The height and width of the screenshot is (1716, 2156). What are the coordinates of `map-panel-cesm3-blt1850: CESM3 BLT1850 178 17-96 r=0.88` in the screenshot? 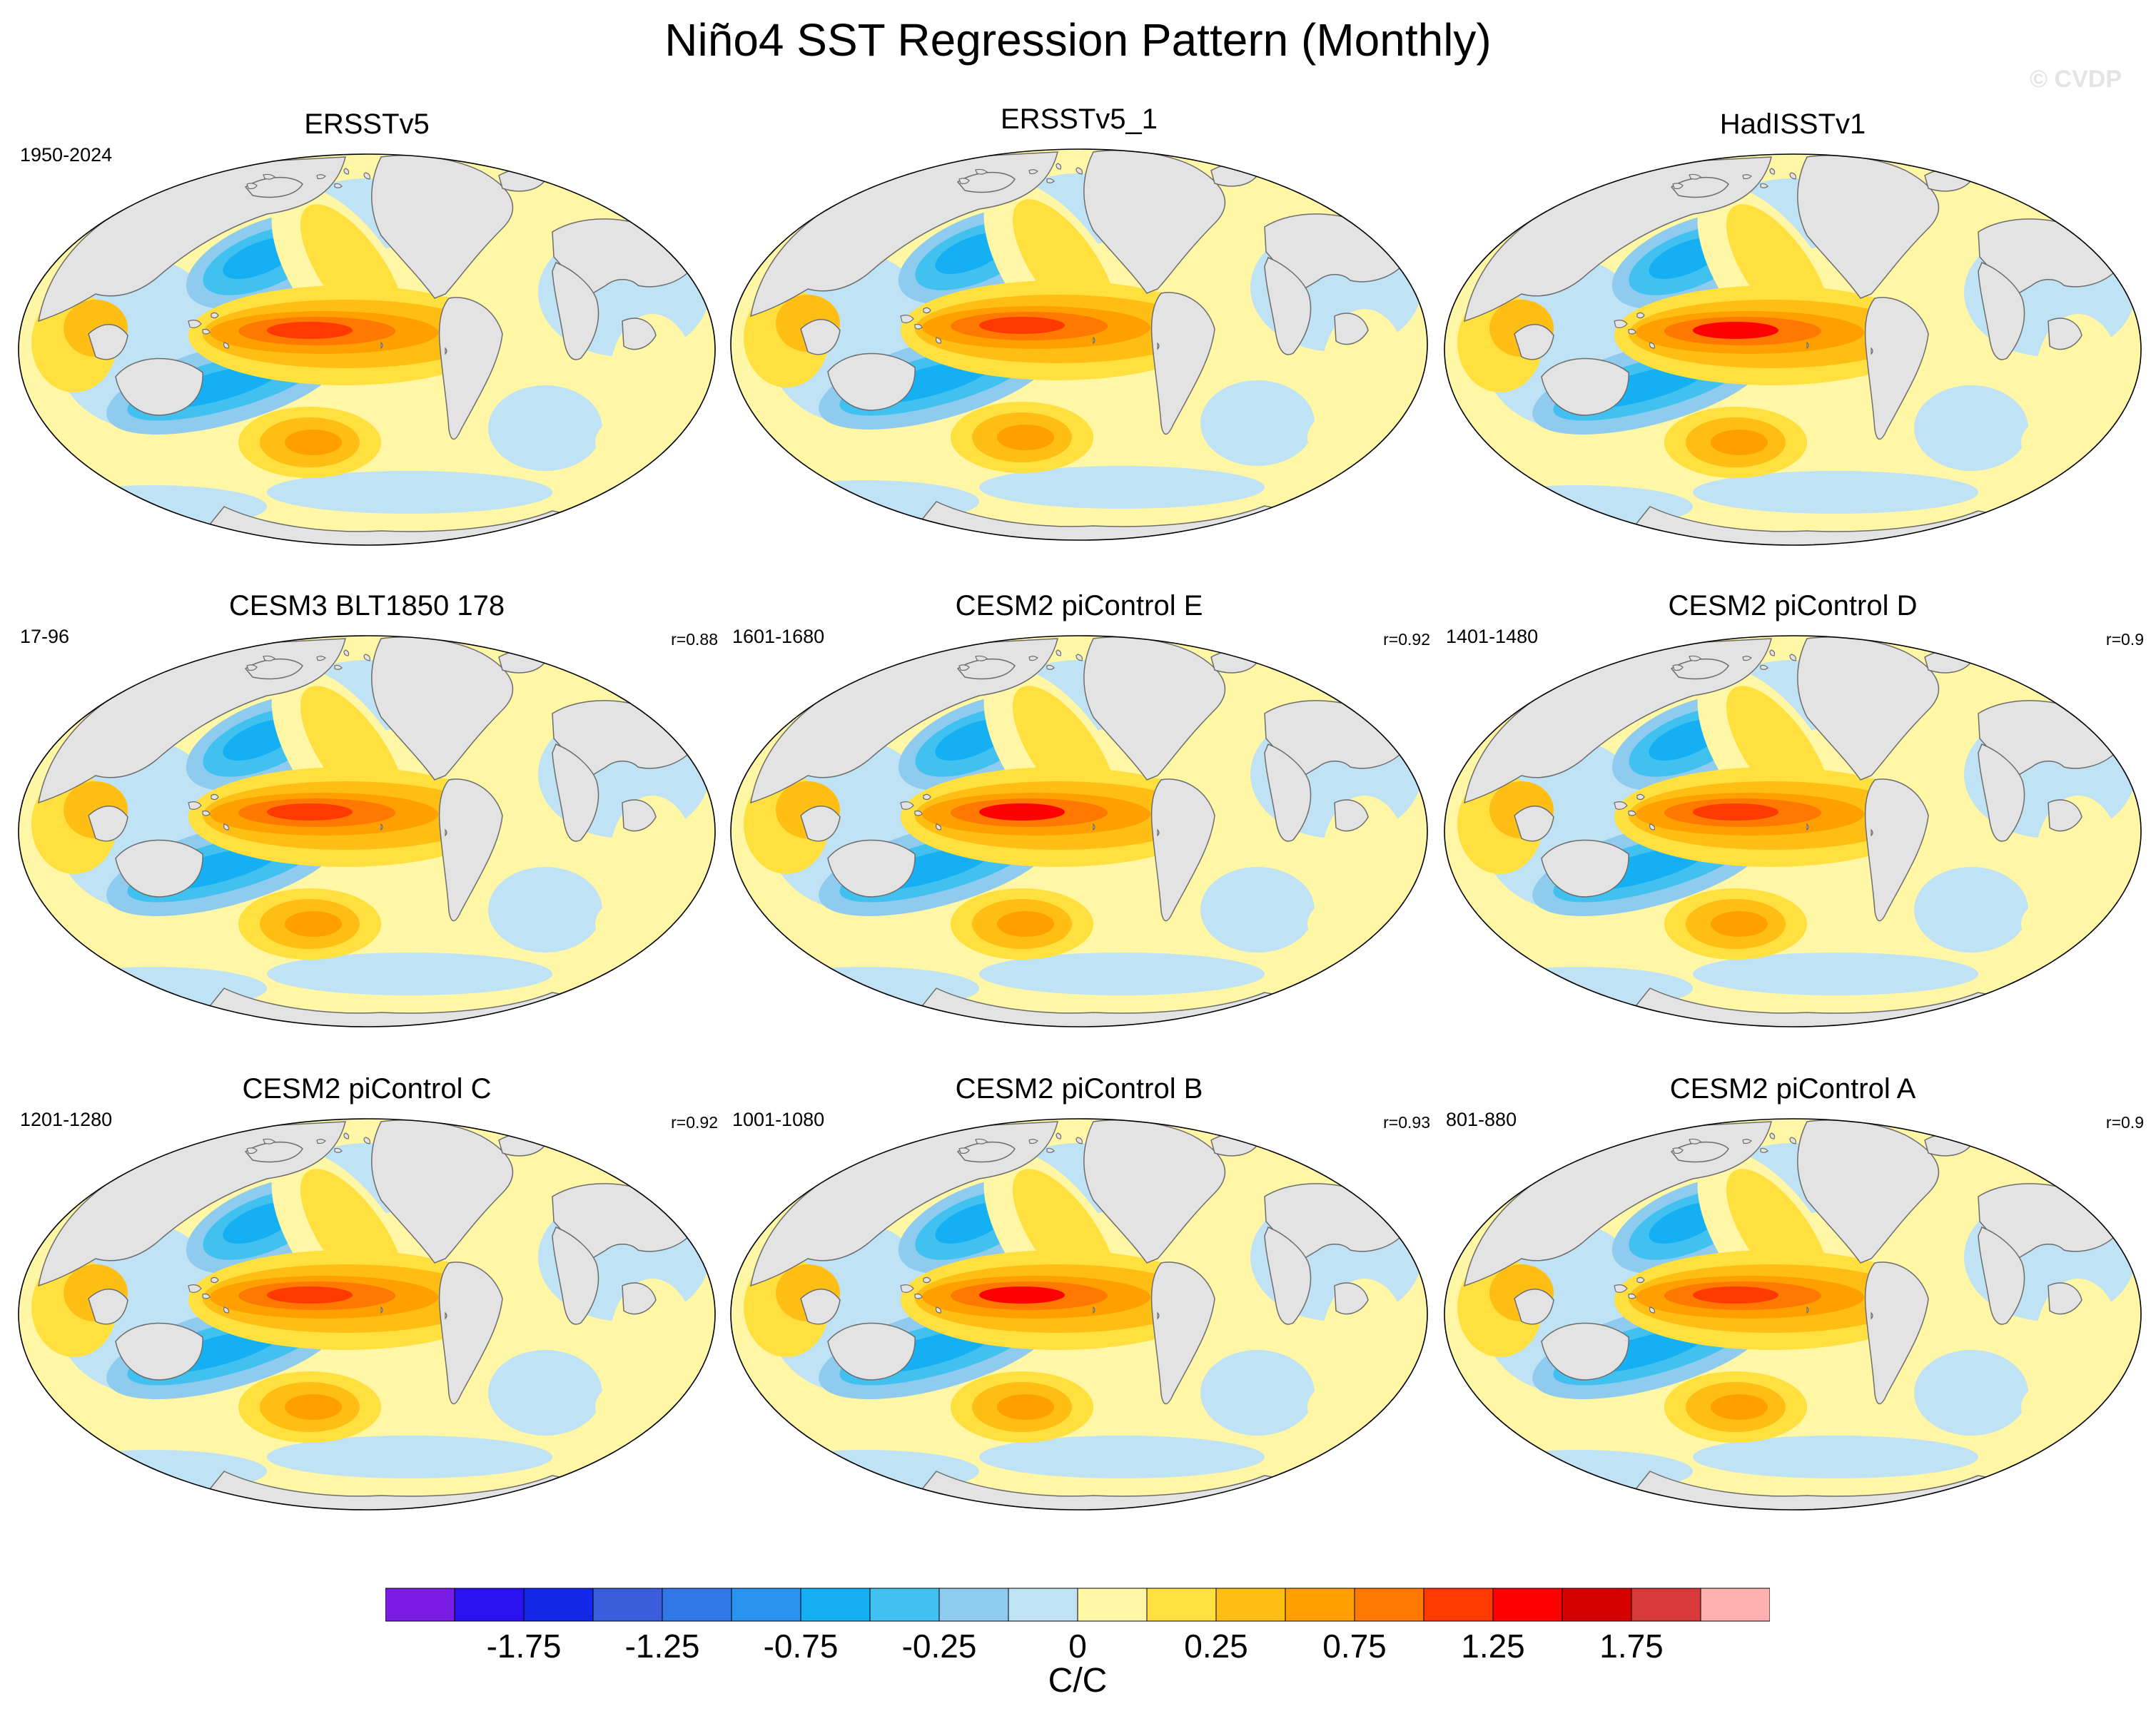 It's located at (367, 817).